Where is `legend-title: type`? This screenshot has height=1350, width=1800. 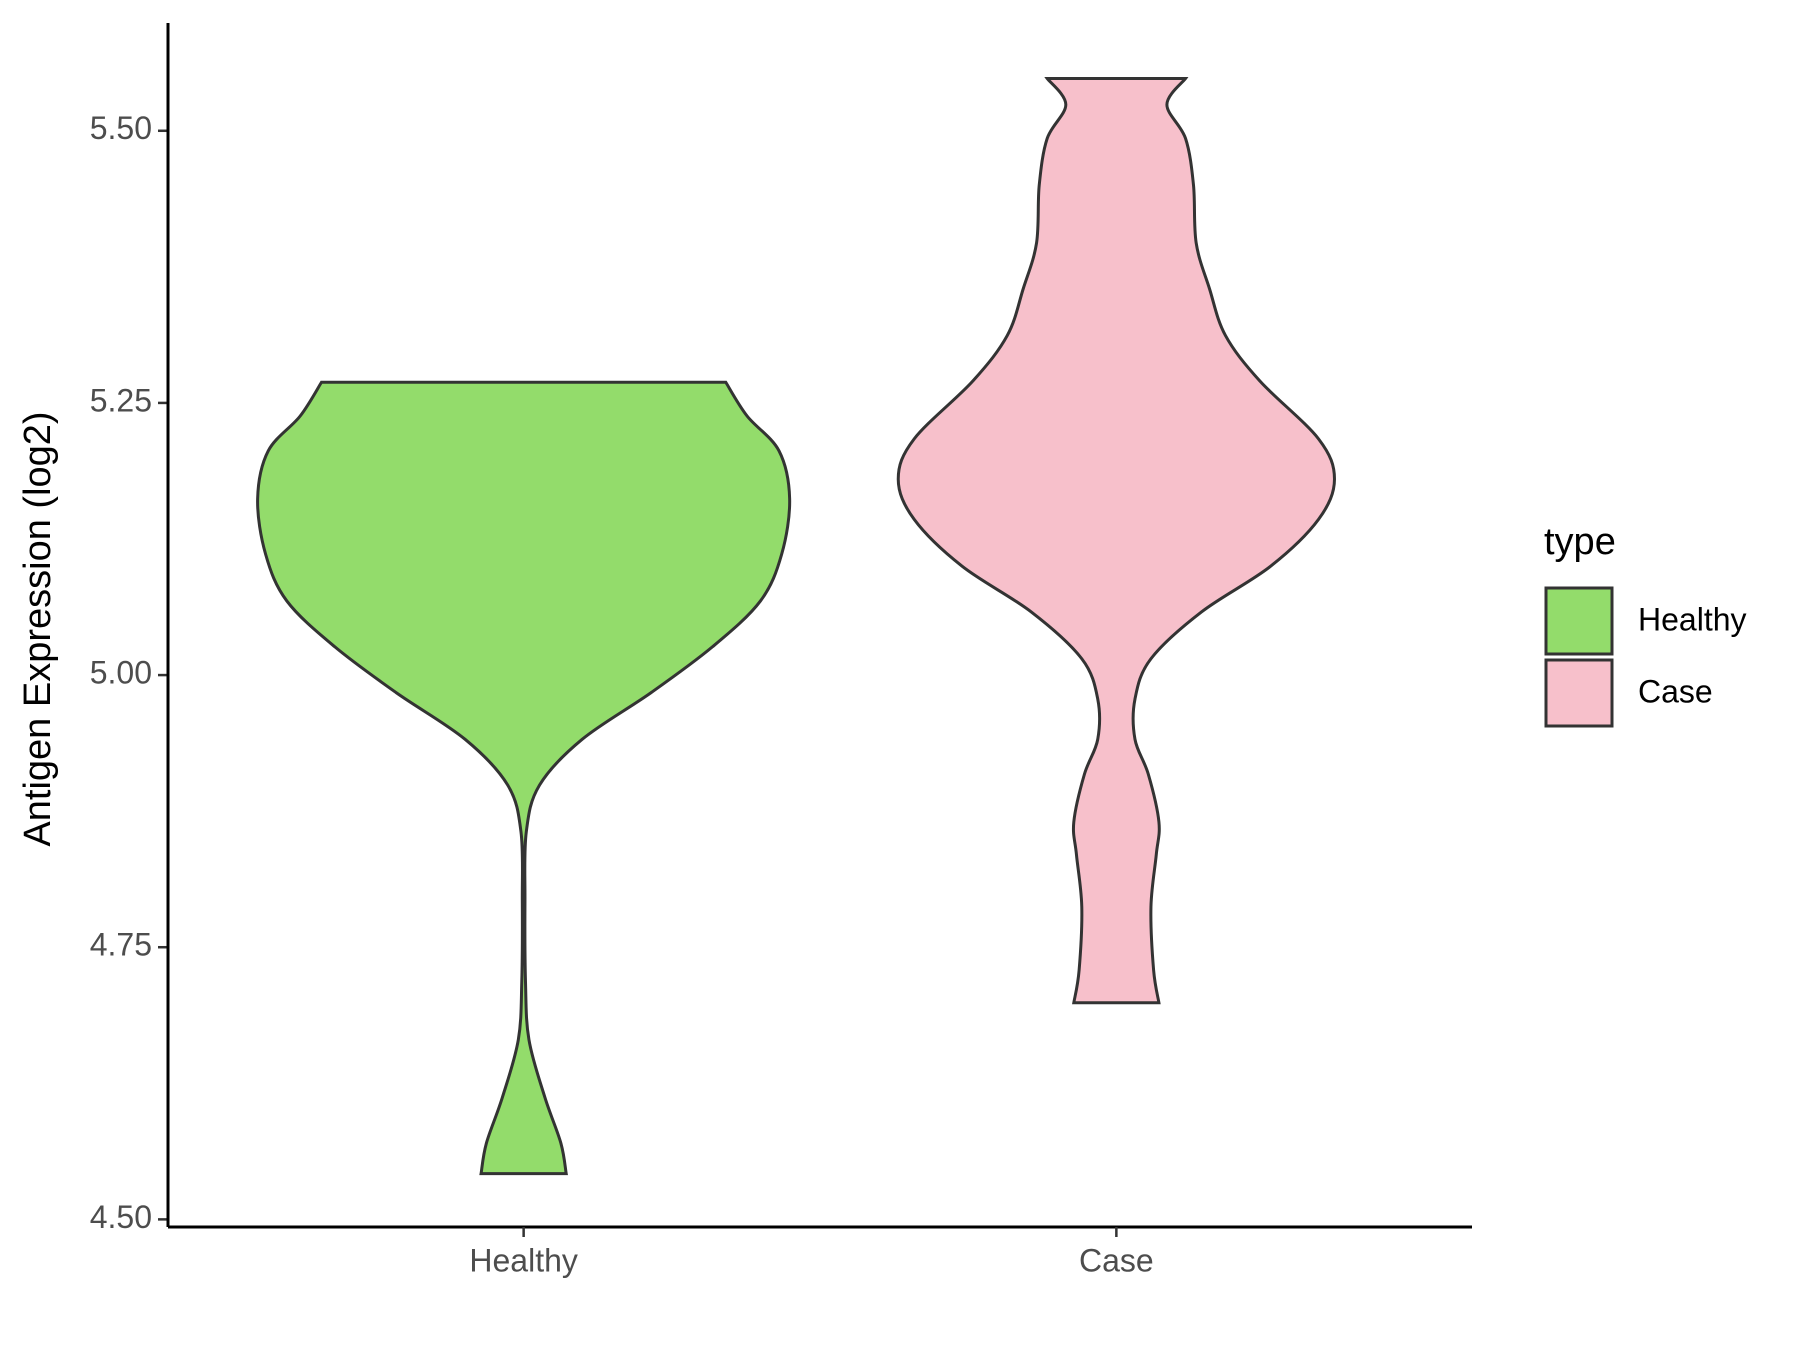 legend-title: type is located at coordinates (1580, 542).